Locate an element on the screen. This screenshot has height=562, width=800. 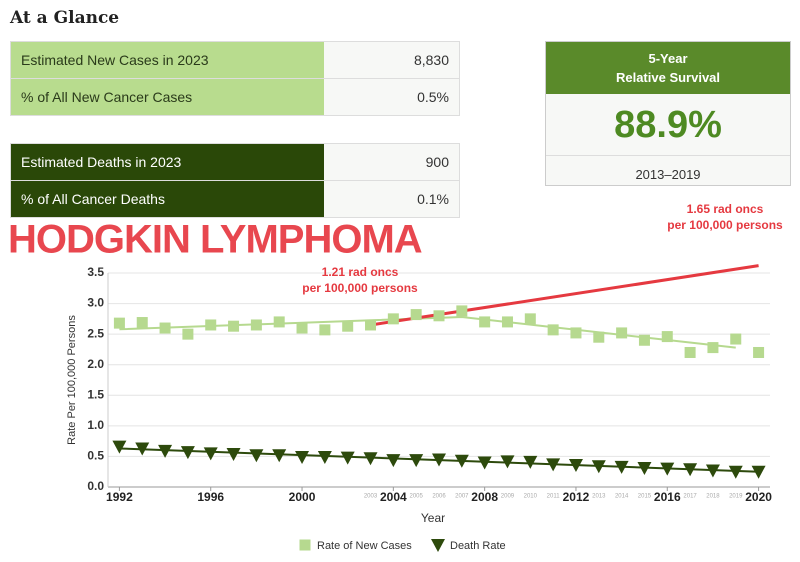
survival-value: 88.9% is located at coordinates (668, 125).